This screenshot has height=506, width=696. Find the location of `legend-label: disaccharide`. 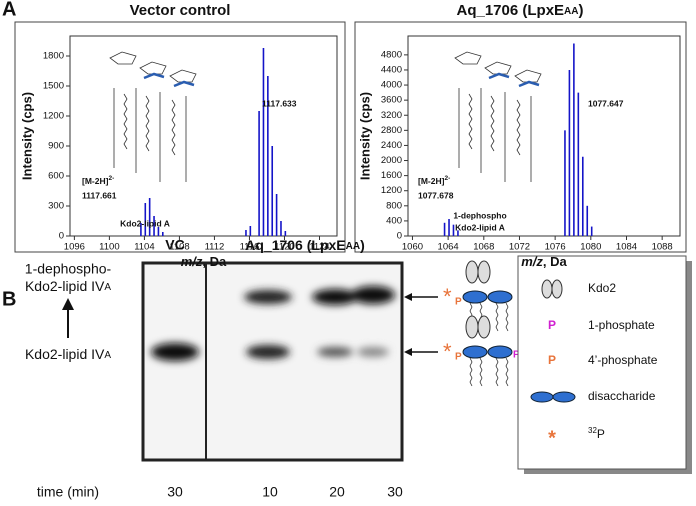

legend-label: disaccharide is located at coordinates (622, 396).